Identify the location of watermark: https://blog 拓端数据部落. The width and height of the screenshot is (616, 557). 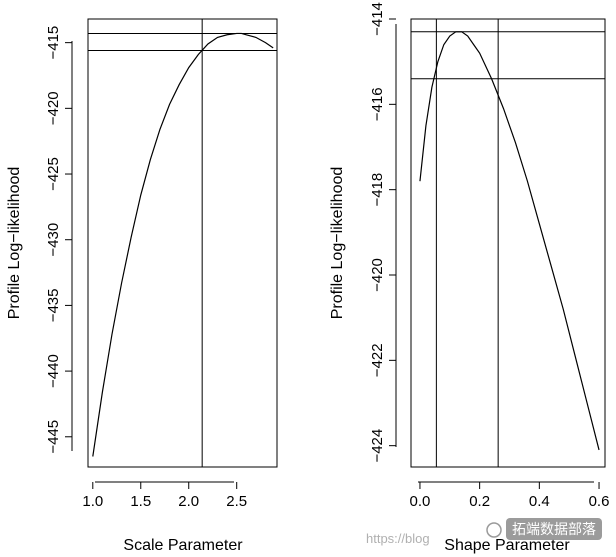
(484, 532).